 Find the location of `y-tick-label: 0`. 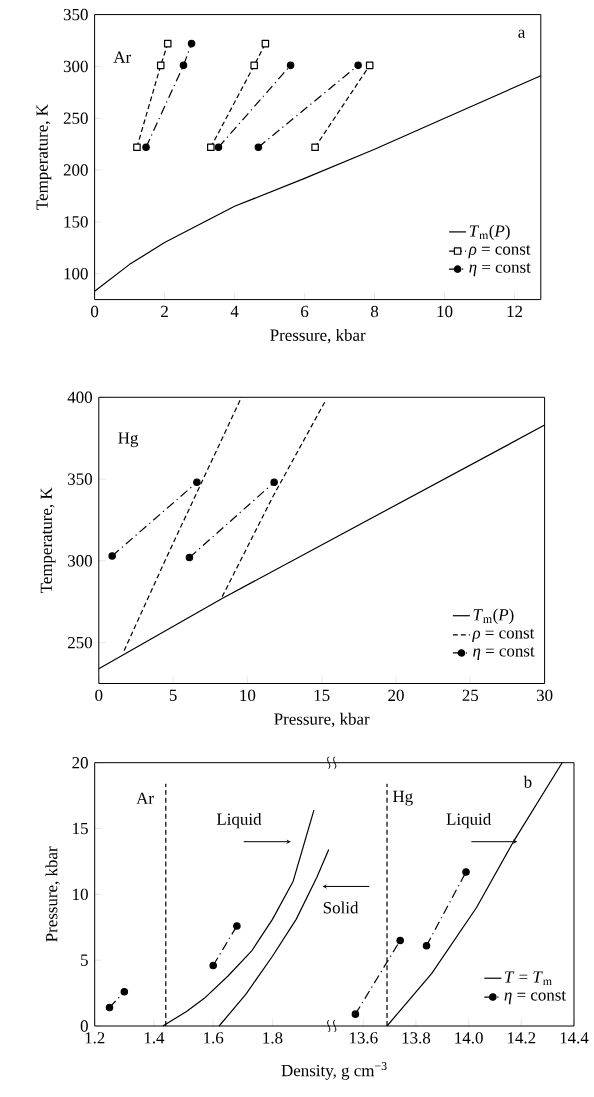

y-tick-label: 0 is located at coordinates (84, 1026).